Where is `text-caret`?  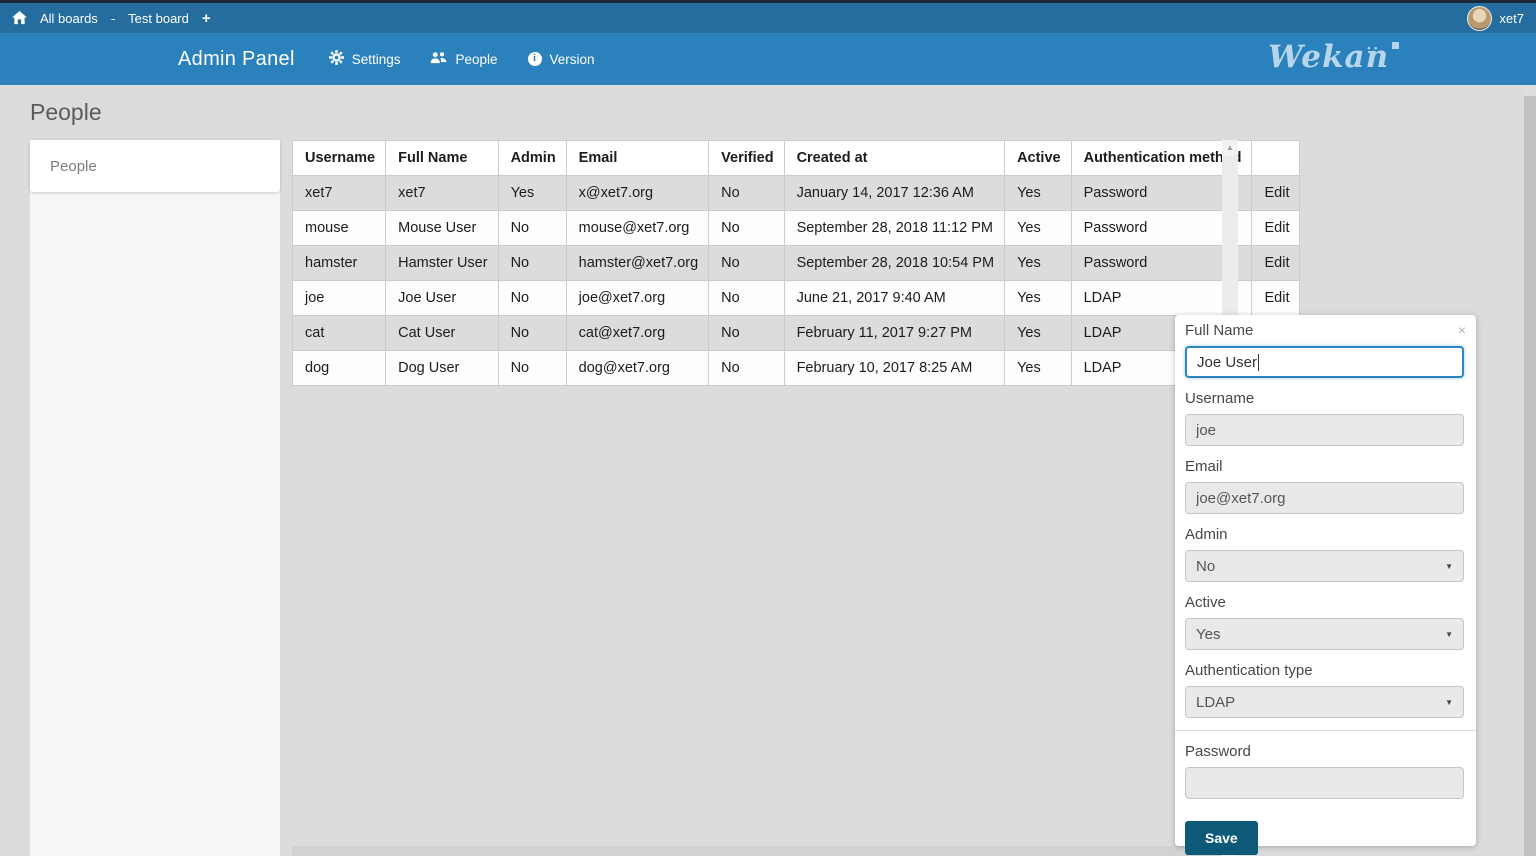 text-caret is located at coordinates (1259, 362).